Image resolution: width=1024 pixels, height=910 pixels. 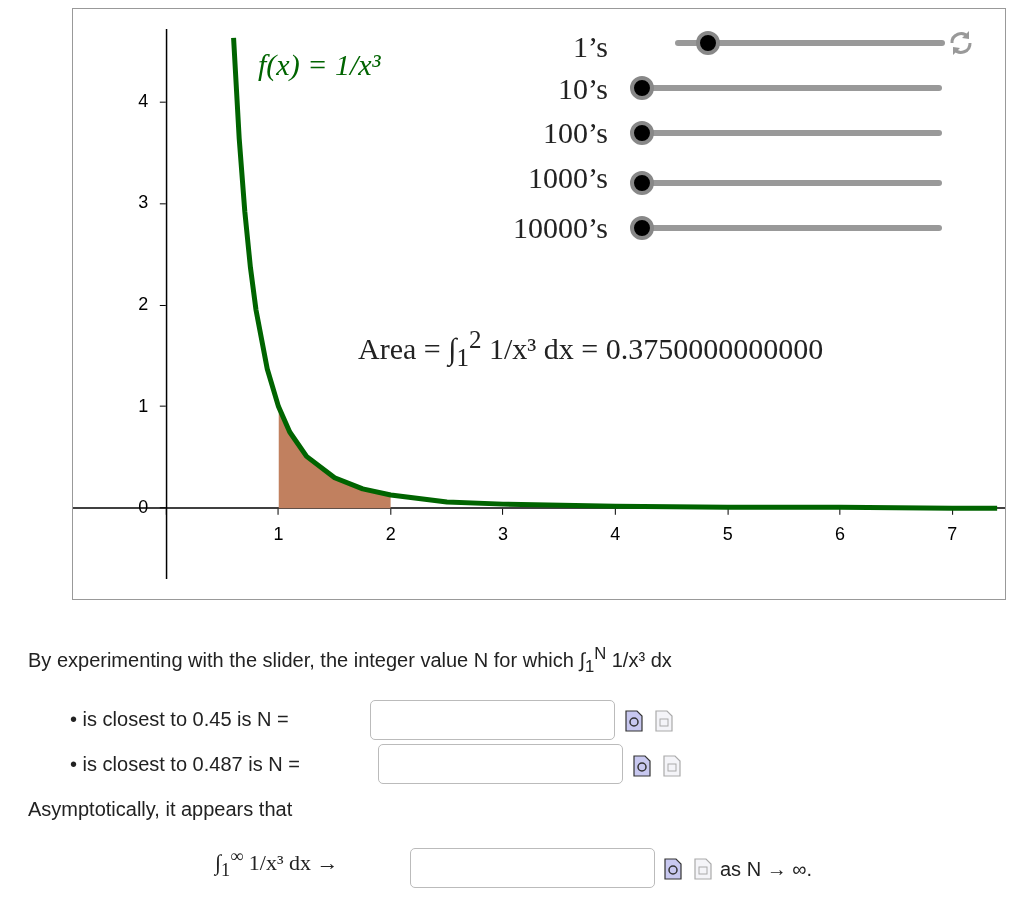 What do you see at coordinates (567, 178) in the screenshot?
I see `annotation: 1000’s` at bounding box center [567, 178].